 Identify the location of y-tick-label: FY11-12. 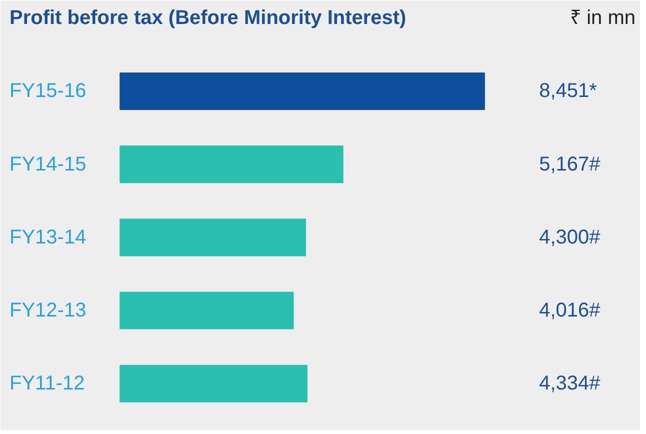
(47, 383).